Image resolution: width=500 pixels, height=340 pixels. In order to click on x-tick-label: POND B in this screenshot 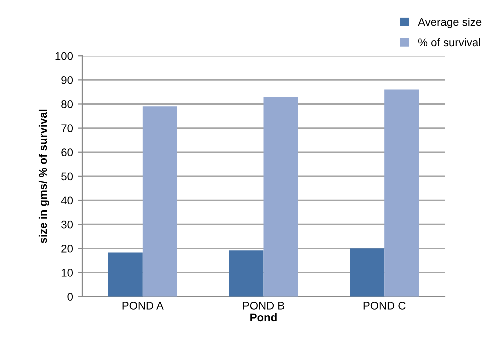, I will do `click(263, 306)`.